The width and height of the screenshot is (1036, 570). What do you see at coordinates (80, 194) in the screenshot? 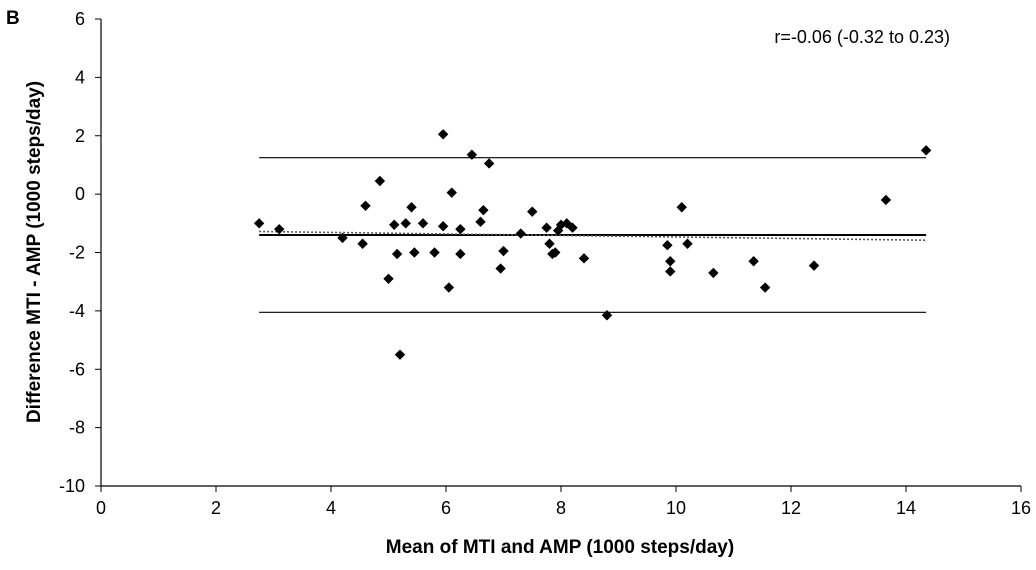
I see `y-tick-label: 0` at bounding box center [80, 194].